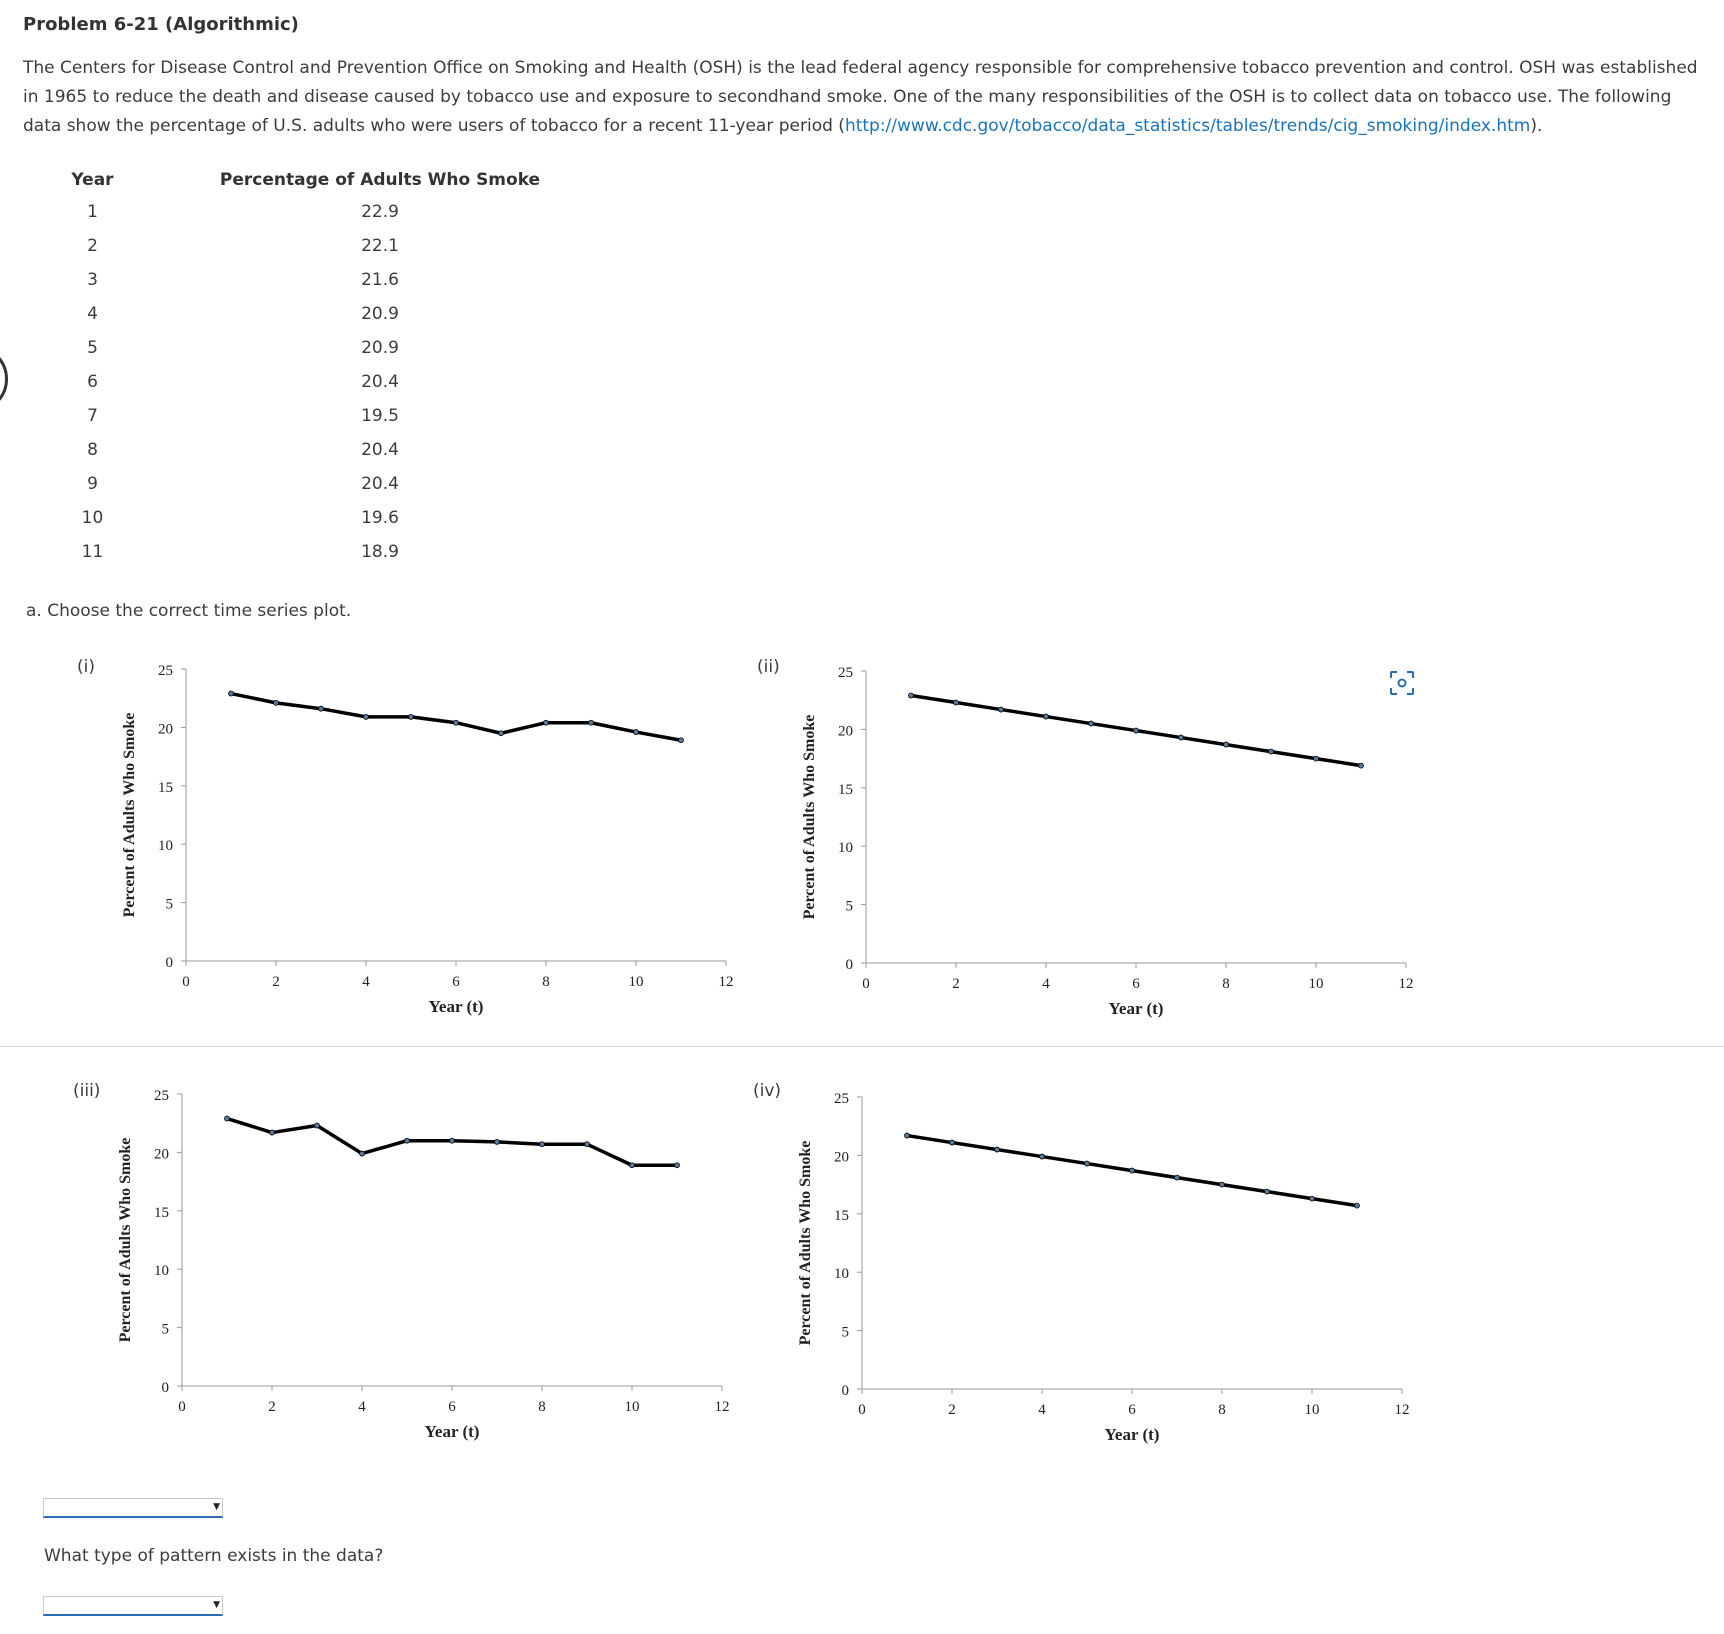 The width and height of the screenshot is (1724, 1634). I want to click on percentage-cell: 19.5, so click(380, 416).